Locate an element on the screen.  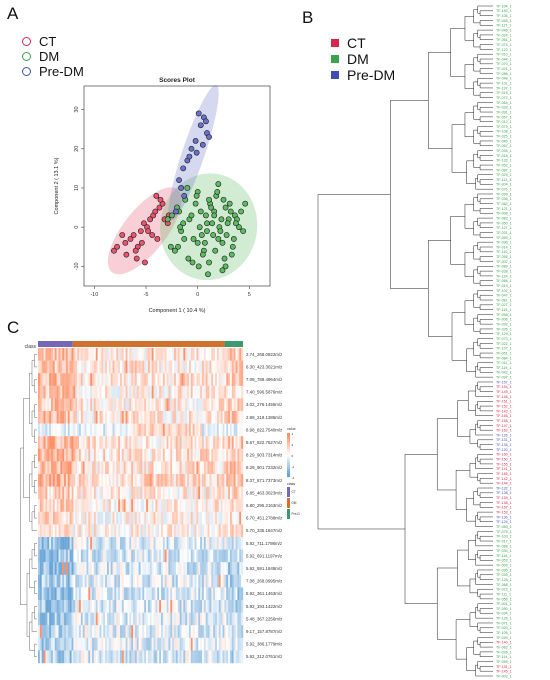
colorbar-step is located at coordinates (288, 450).